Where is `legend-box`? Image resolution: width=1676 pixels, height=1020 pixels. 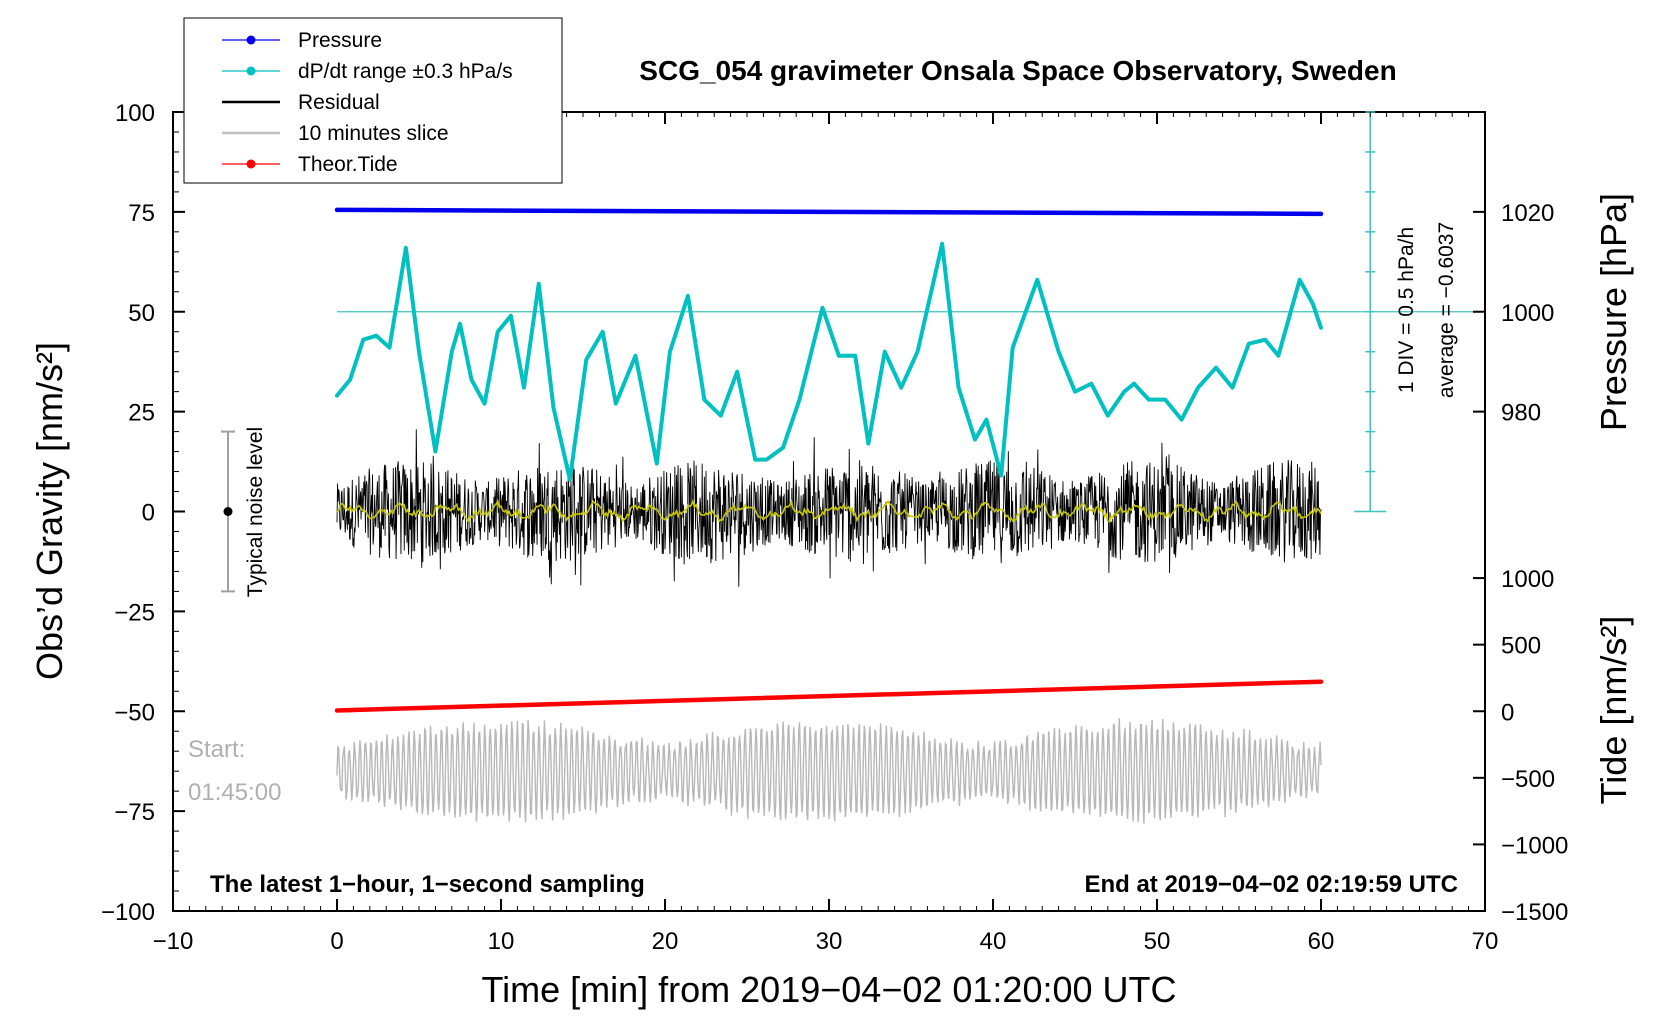 legend-box is located at coordinates (373, 100).